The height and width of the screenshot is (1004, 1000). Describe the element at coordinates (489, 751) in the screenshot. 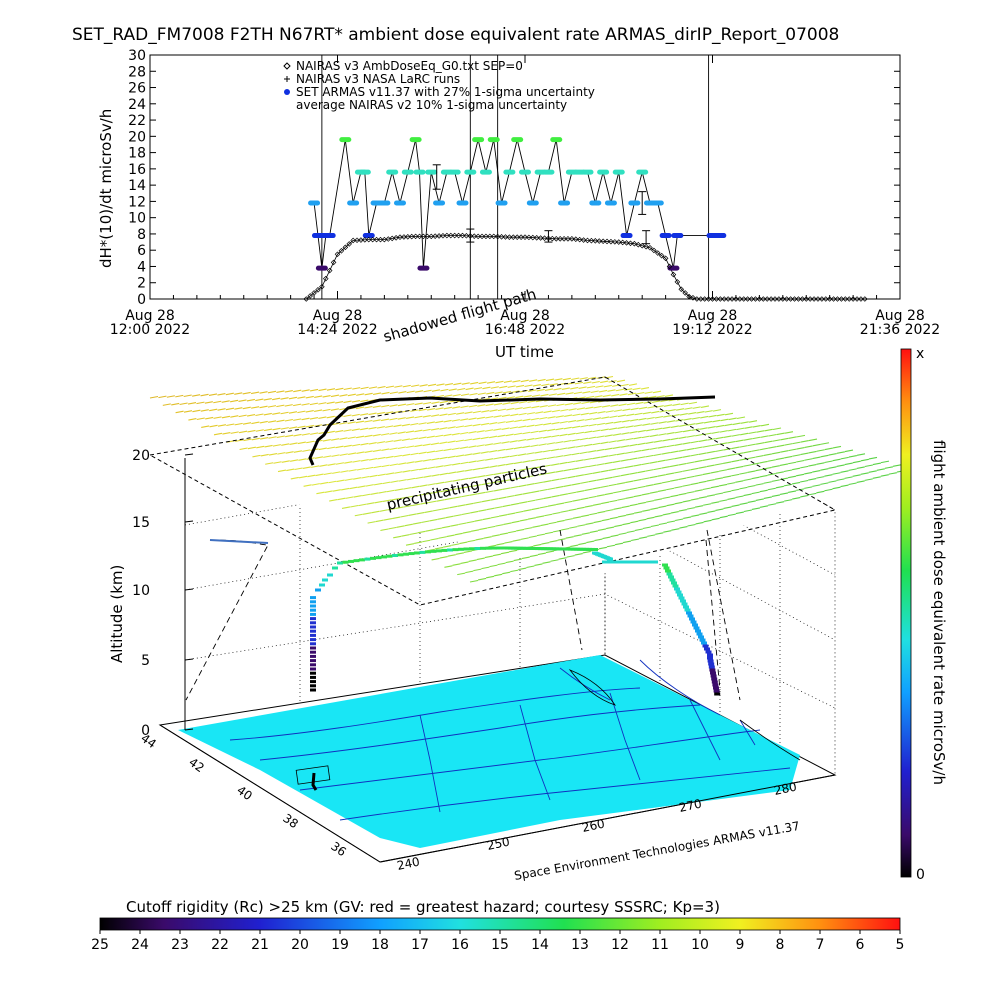

I see `map-rigidity-fill` at that location.